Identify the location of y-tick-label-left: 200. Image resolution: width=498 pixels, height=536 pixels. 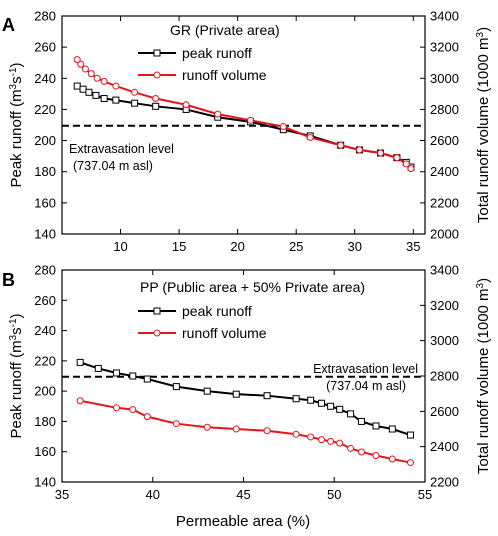
(45, 391).